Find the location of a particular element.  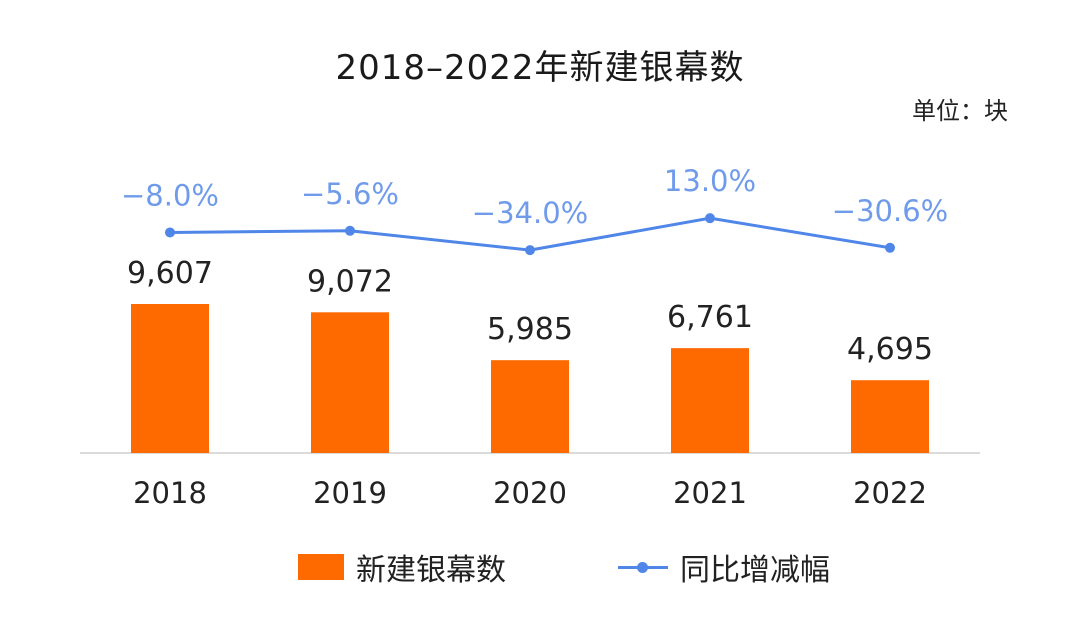

yoy-value-label-2021: 13.0% is located at coordinates (710, 181).